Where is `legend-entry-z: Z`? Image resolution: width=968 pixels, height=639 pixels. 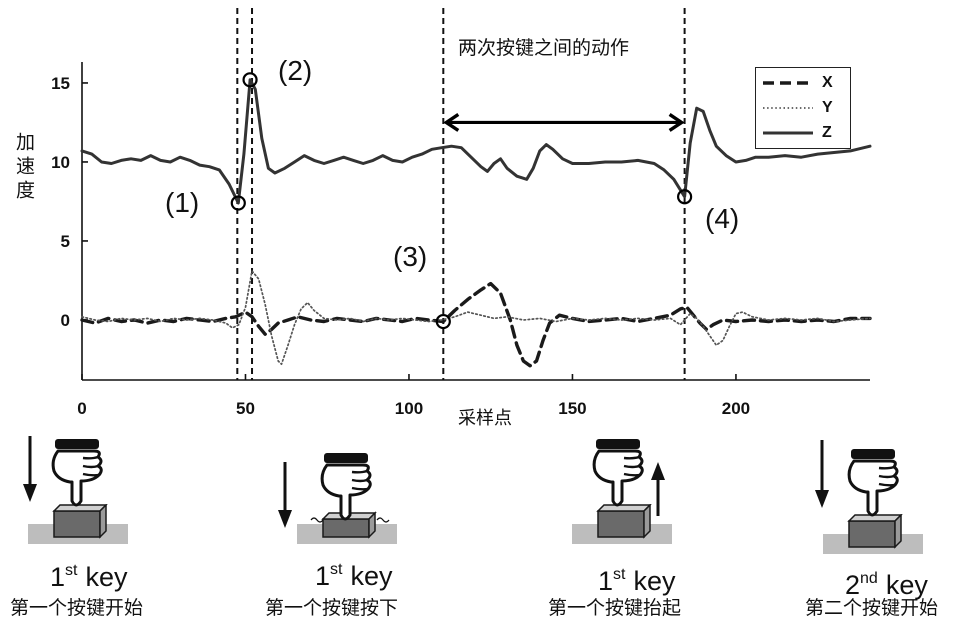 legend-entry-z: Z is located at coordinates (804, 133).